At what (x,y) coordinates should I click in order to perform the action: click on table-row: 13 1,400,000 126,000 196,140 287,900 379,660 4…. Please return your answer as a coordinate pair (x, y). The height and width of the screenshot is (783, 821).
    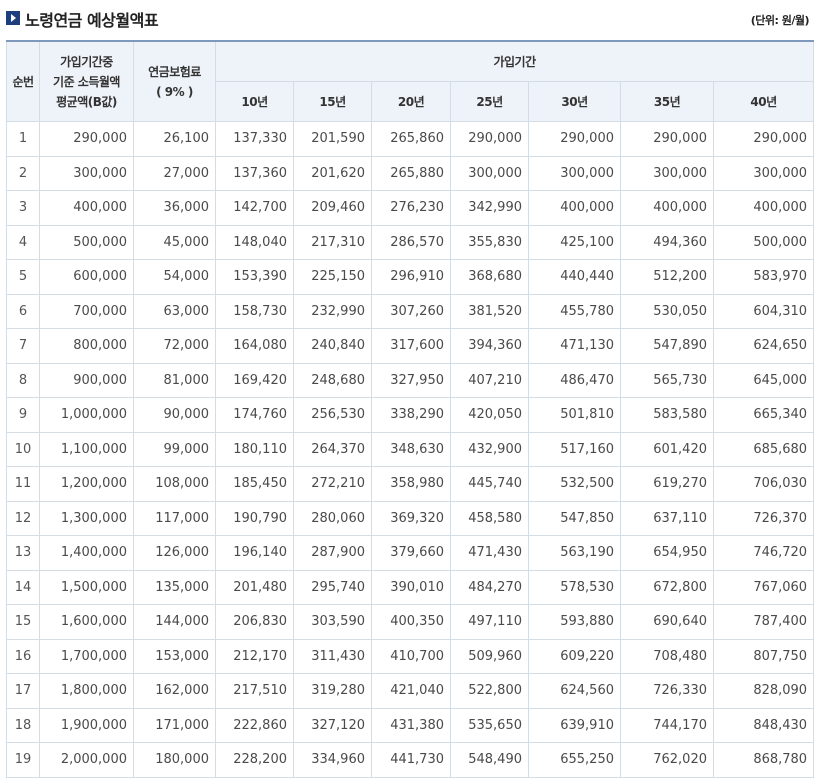
    Looking at the image, I should click on (410, 553).